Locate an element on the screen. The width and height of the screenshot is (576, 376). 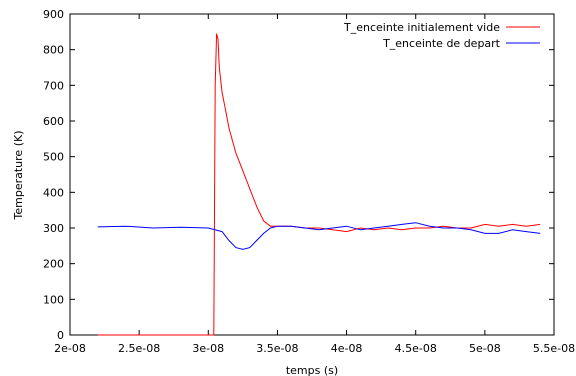
y-axis-label: Temperature (K) is located at coordinates (18, 176).